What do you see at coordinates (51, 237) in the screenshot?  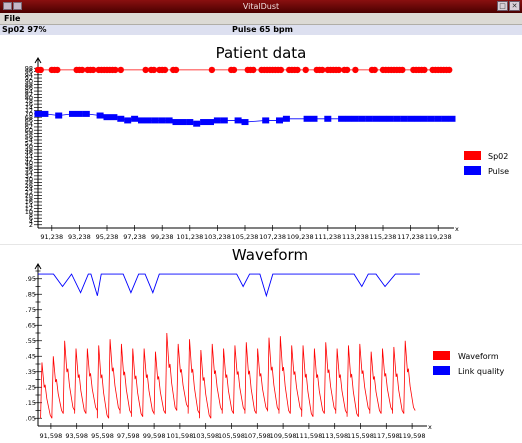 I see `x-tick-label: 91,238` at bounding box center [51, 237].